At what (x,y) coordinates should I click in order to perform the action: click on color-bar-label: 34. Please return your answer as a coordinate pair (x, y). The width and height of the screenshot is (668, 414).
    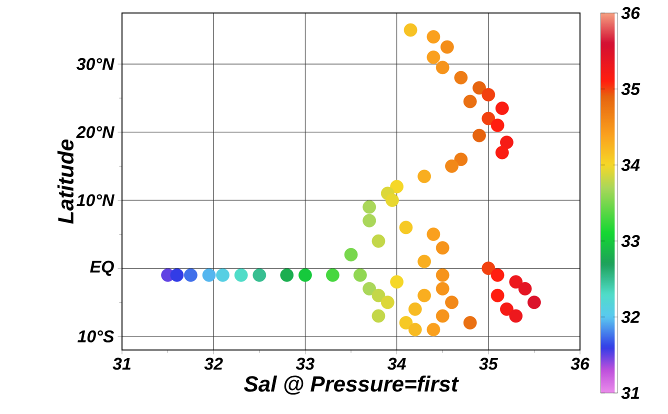
    Looking at the image, I should click on (630, 164).